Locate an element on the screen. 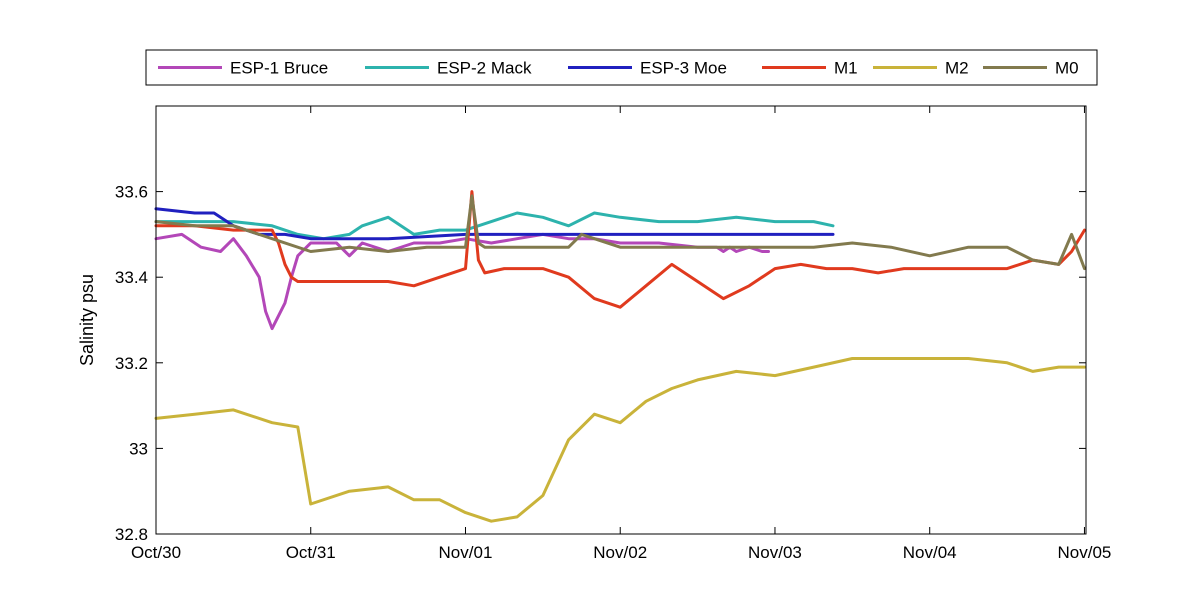  series-line-m0 is located at coordinates (620, 232).